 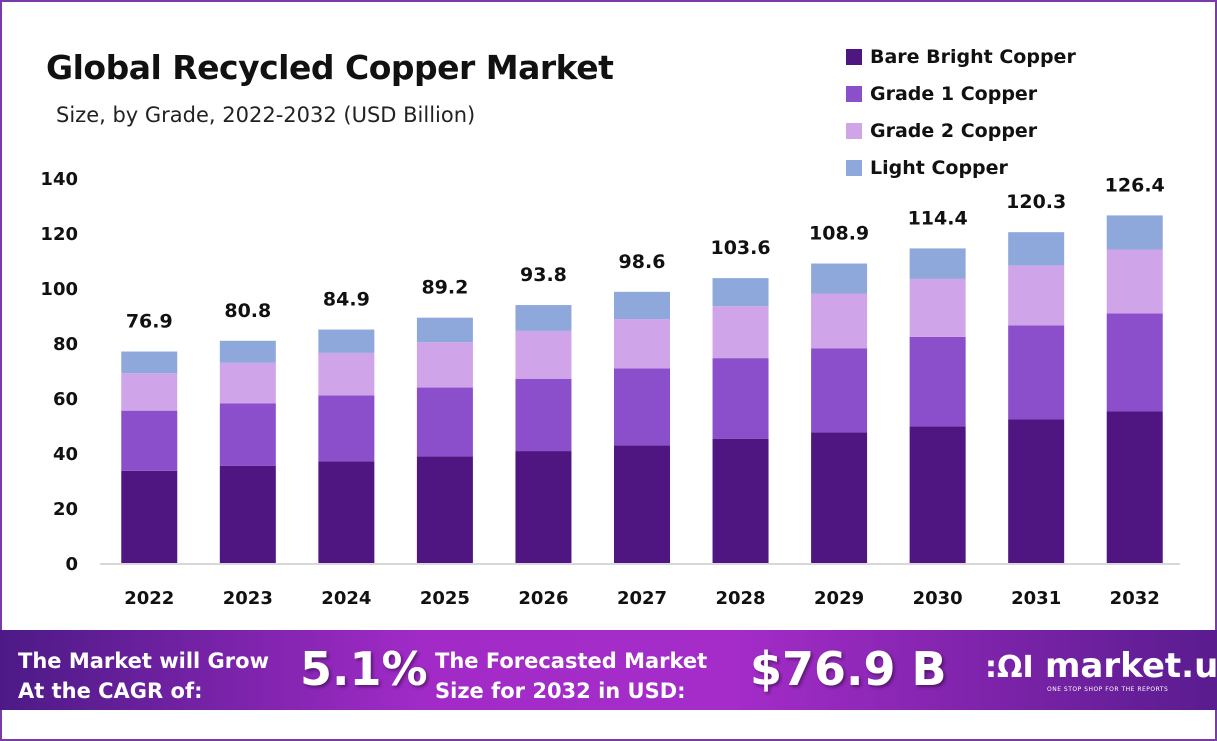 I want to click on legend-label: Bare Bright Copper, so click(x=973, y=56).